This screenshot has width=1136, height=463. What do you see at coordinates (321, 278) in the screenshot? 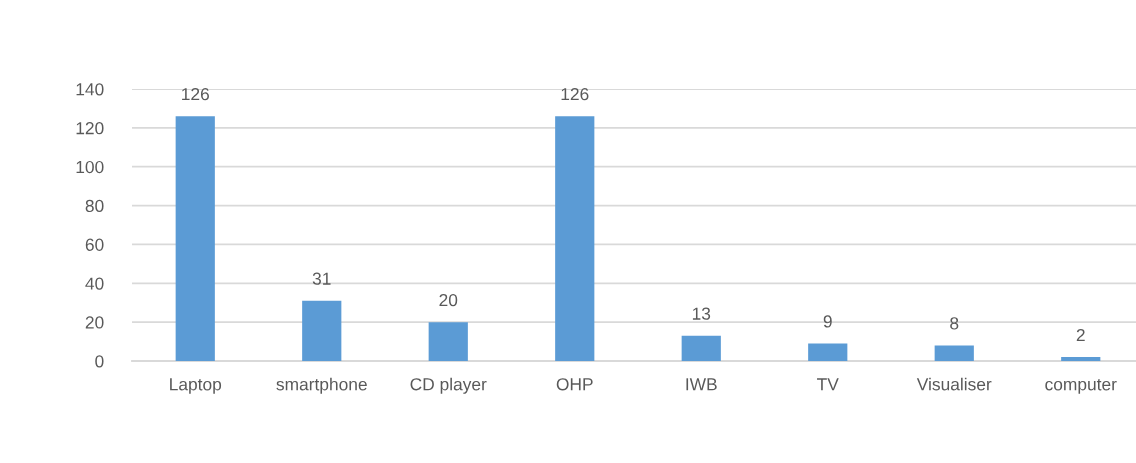
I see `data-label: 31` at bounding box center [321, 278].